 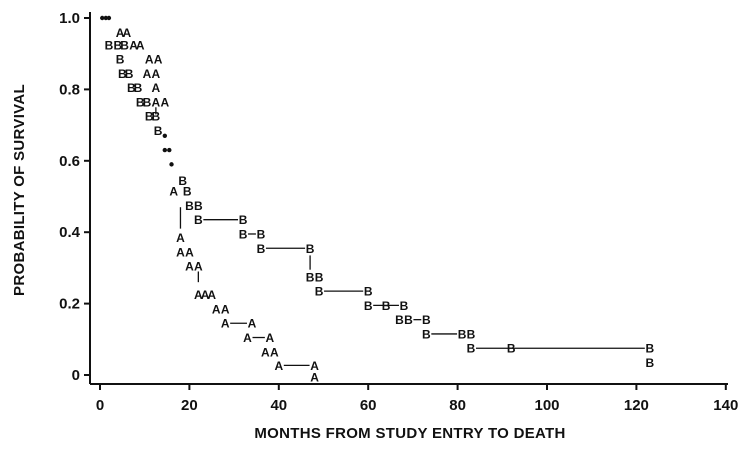 What do you see at coordinates (368, 405) in the screenshot?
I see `x-tick-label: 60` at bounding box center [368, 405].